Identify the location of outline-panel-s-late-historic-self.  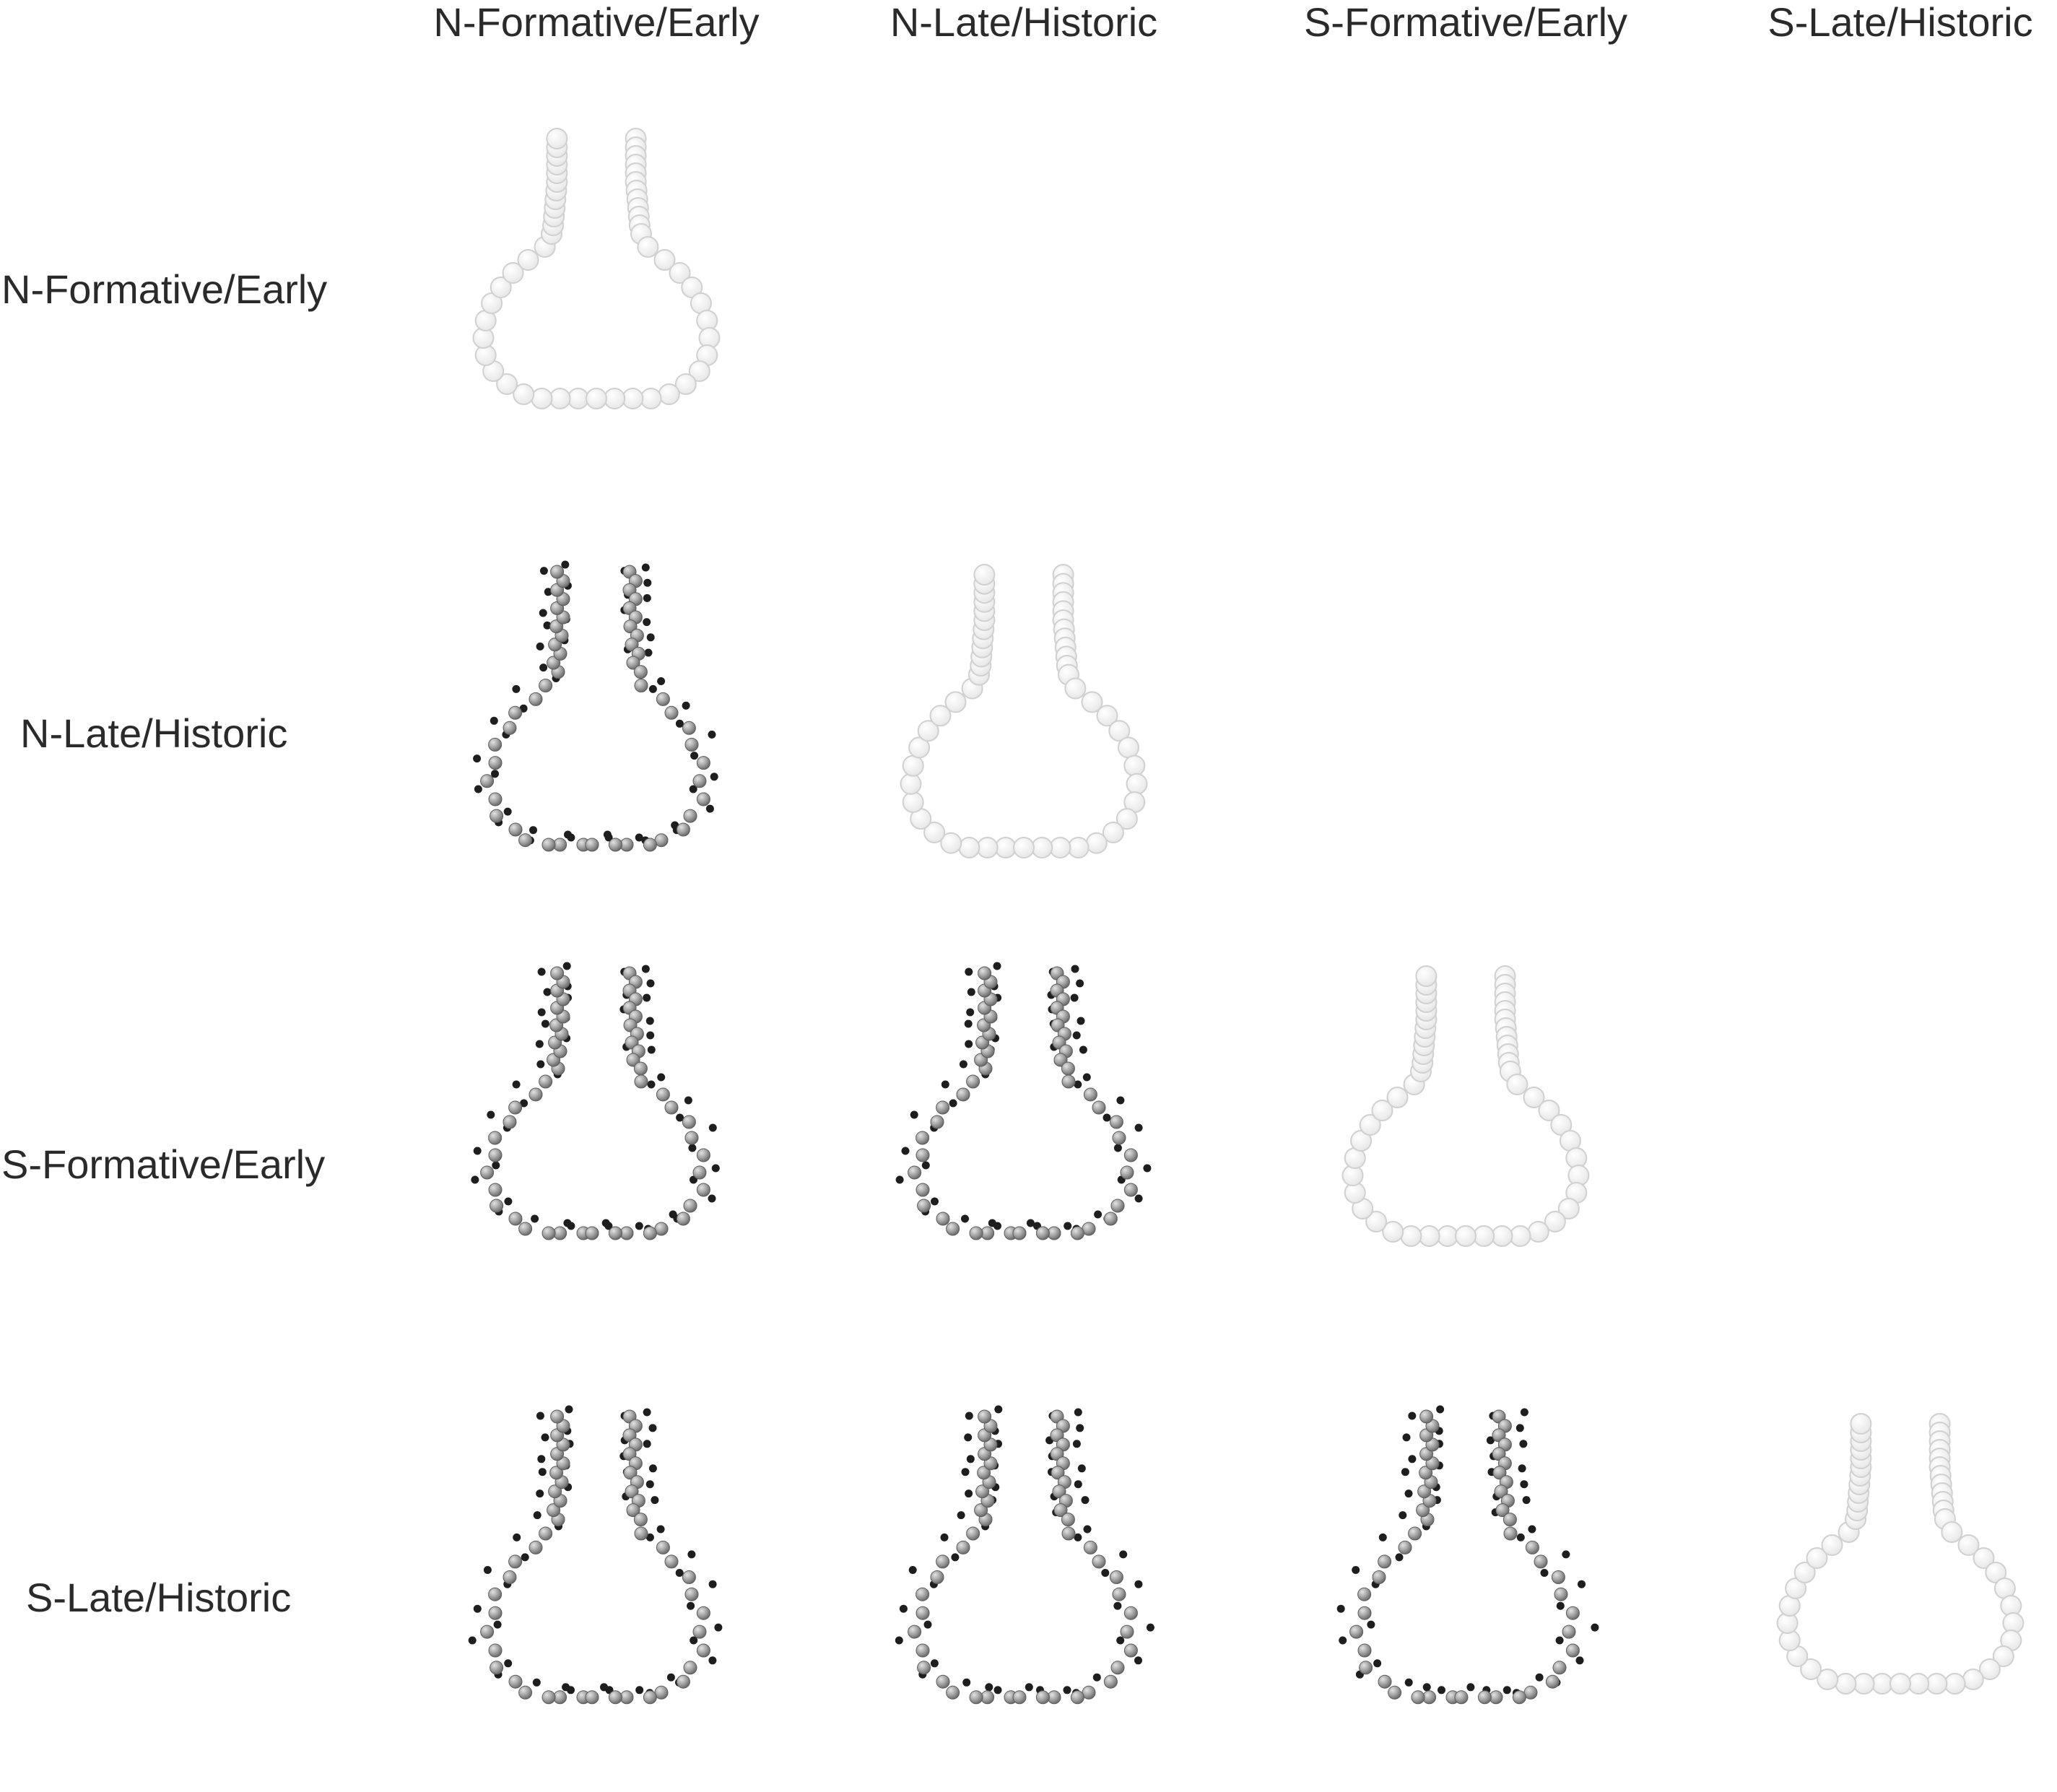
(1900, 1554).